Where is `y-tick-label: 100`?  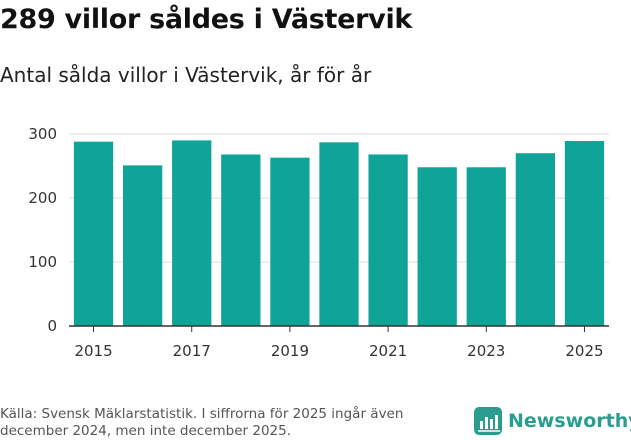
y-tick-label: 100 is located at coordinates (42, 262).